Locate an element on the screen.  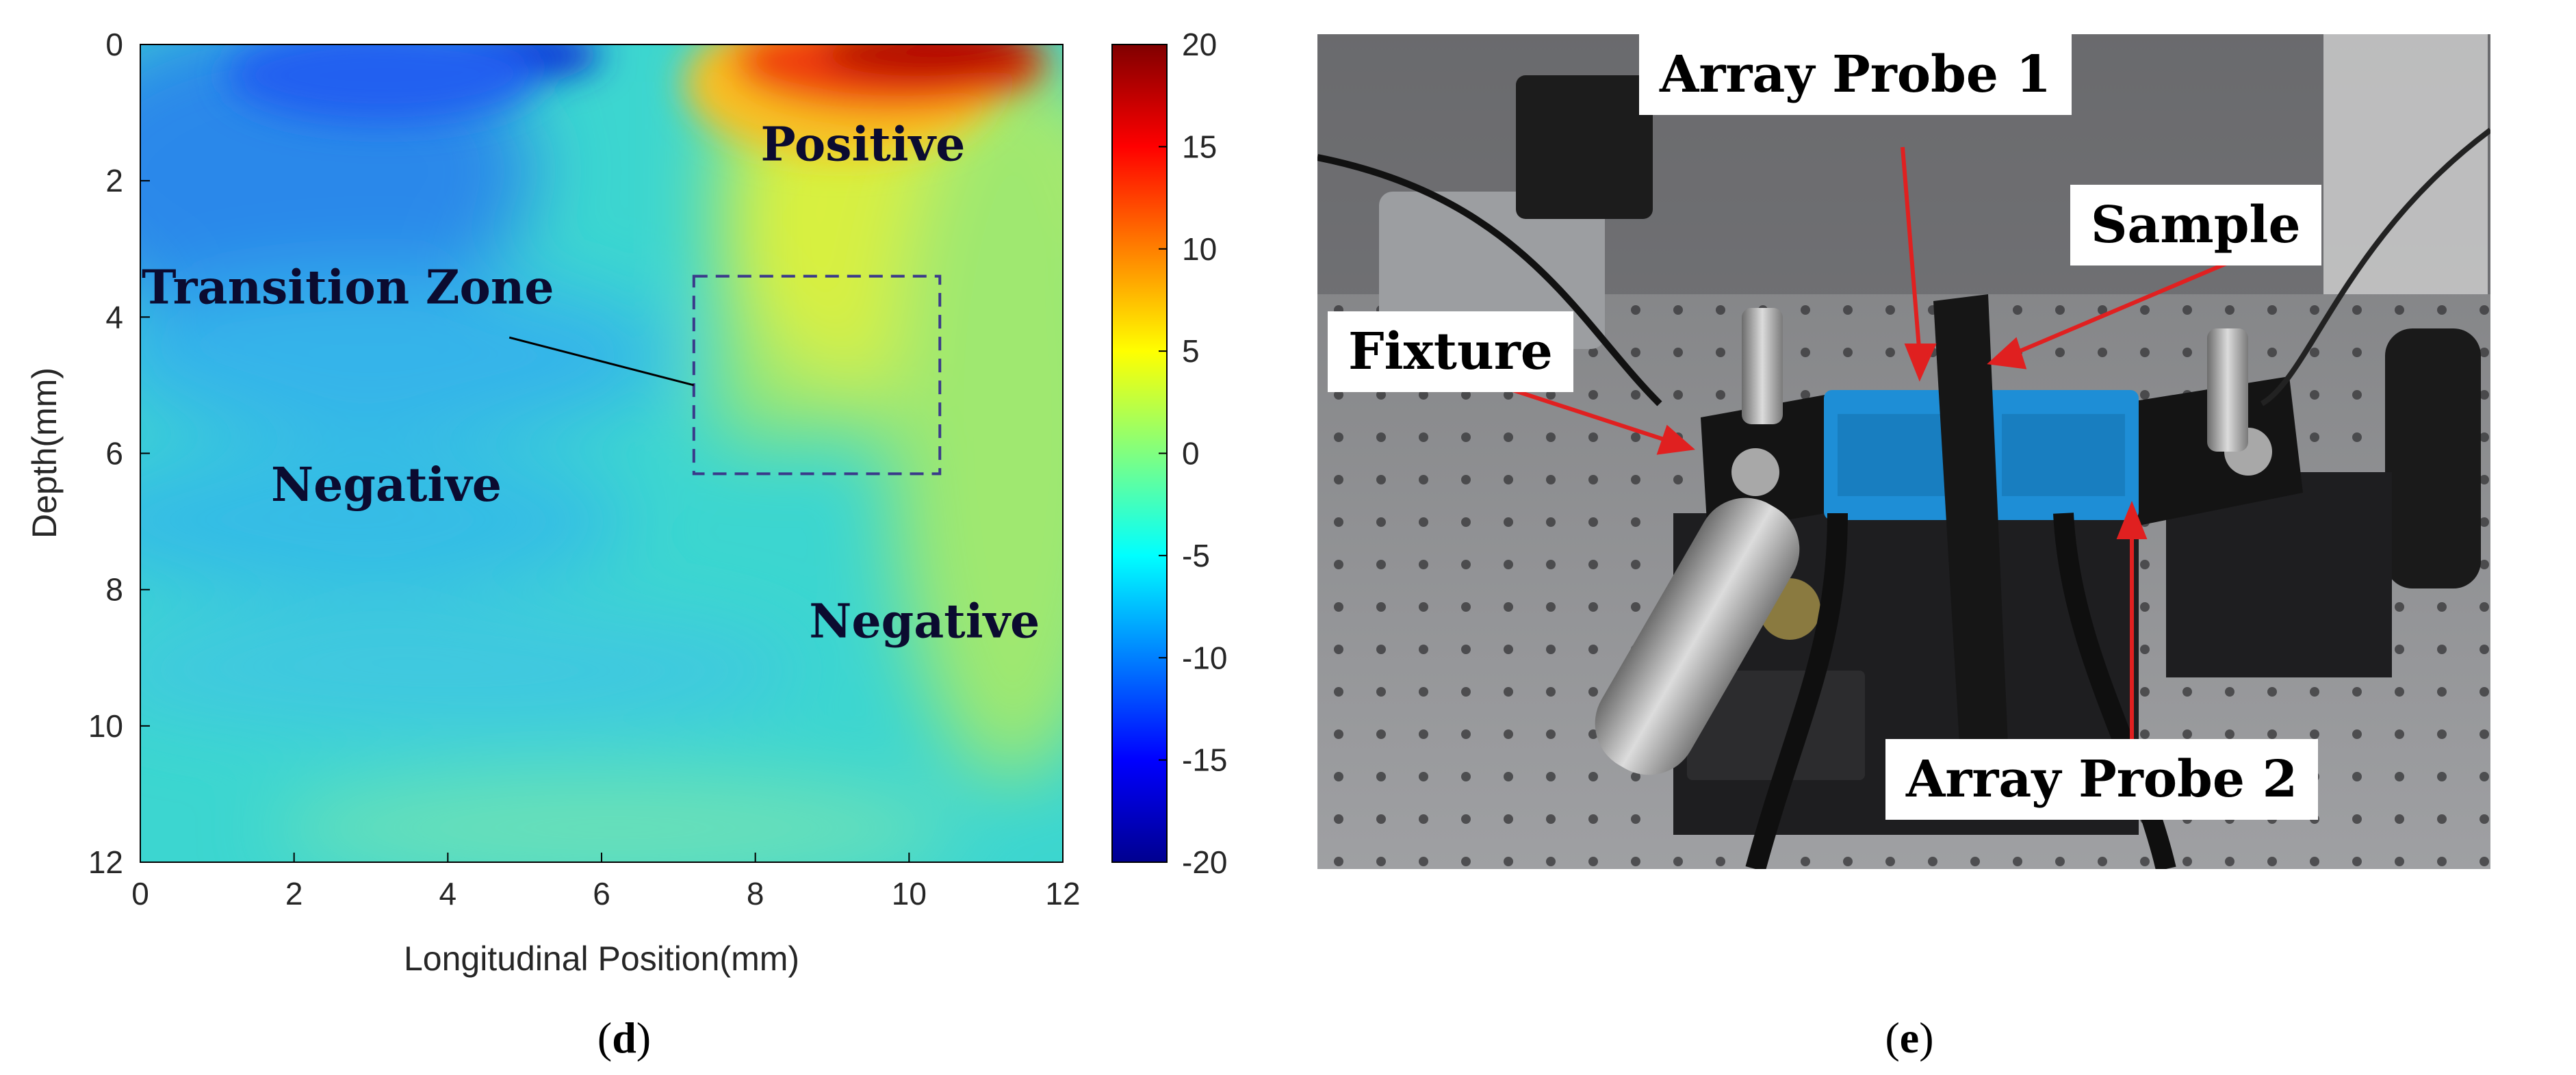
background-equipment is located at coordinates (1492, 270).